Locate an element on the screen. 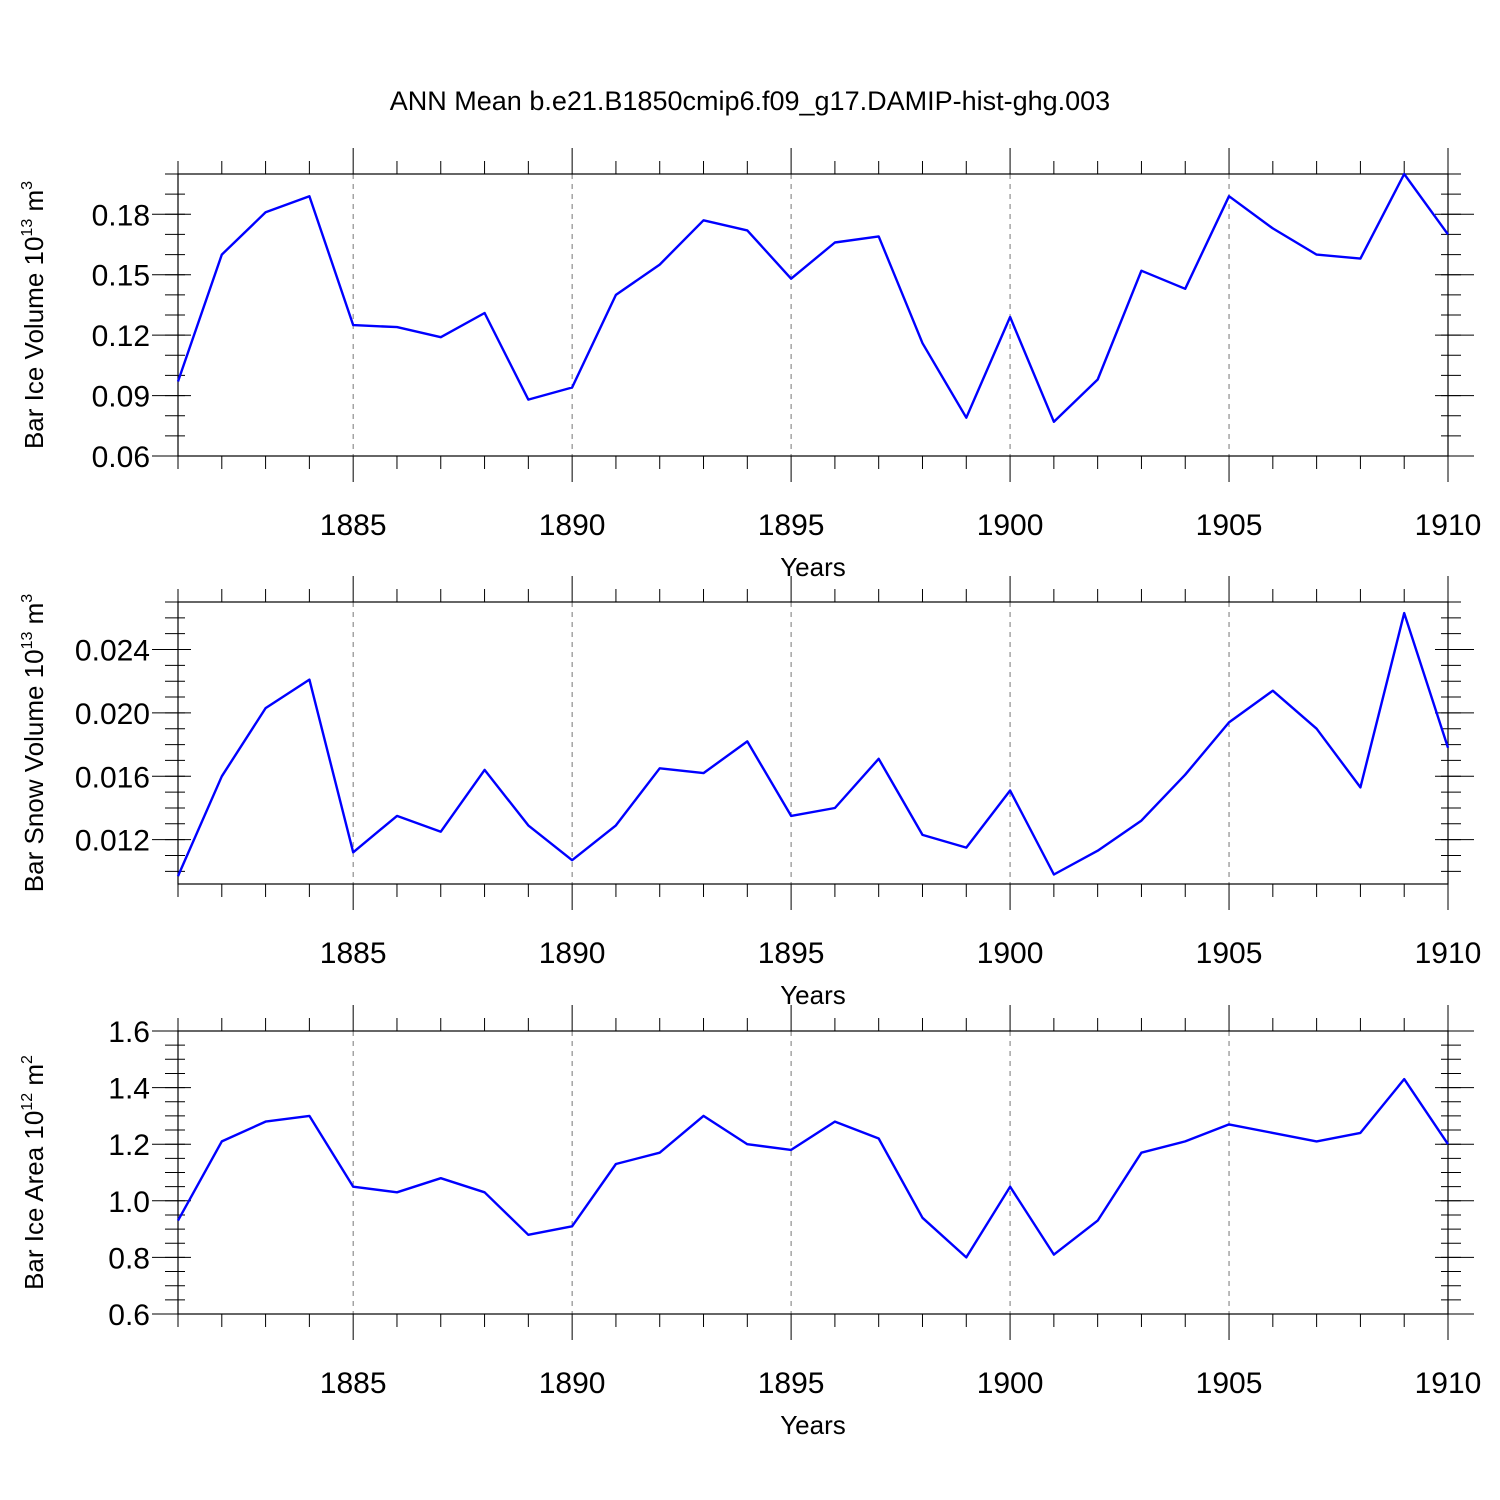 Image resolution: width=1500 pixels, height=1500 pixels. y-tick-label: 0.18 is located at coordinates (121, 215).